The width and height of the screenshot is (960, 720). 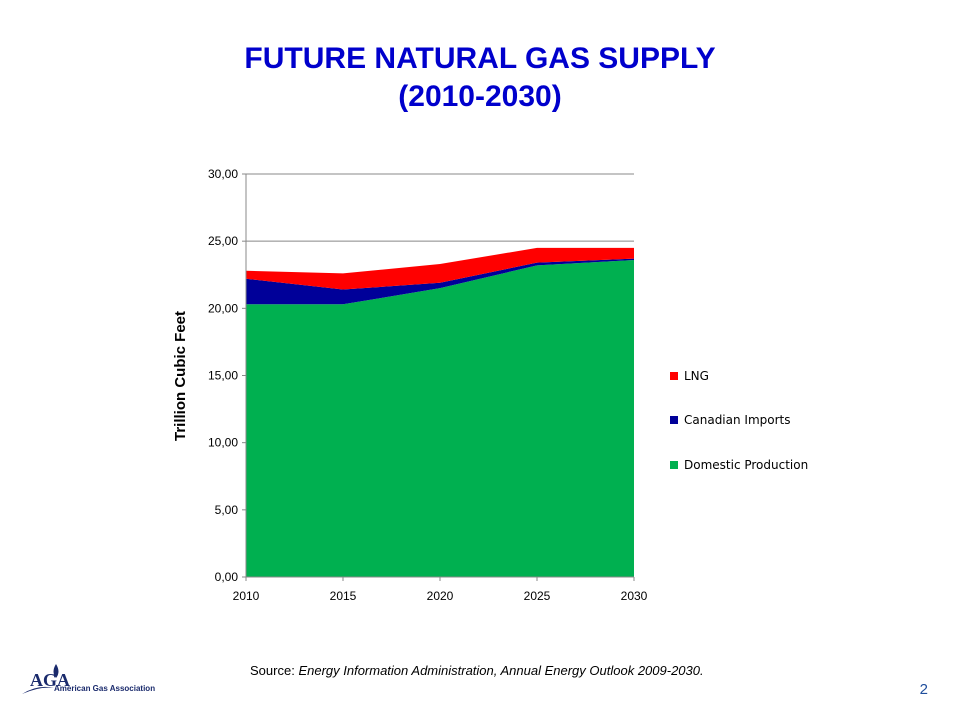 I want to click on x-tick-label: 2015, so click(x=343, y=596).